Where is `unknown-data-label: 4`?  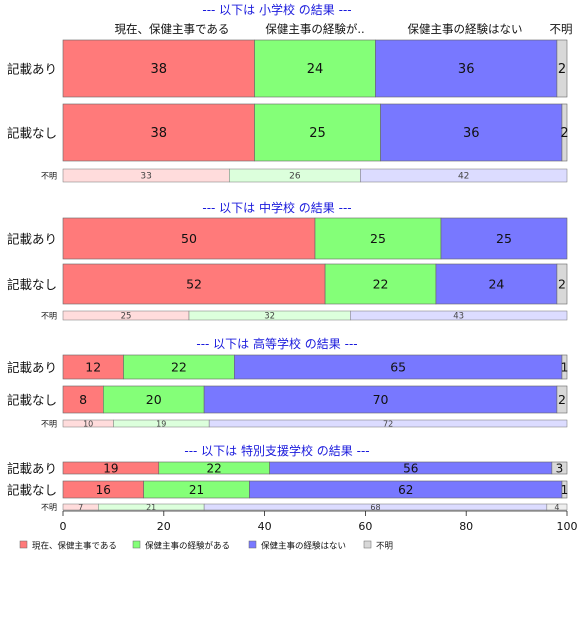 unknown-data-label: 4 is located at coordinates (556, 507).